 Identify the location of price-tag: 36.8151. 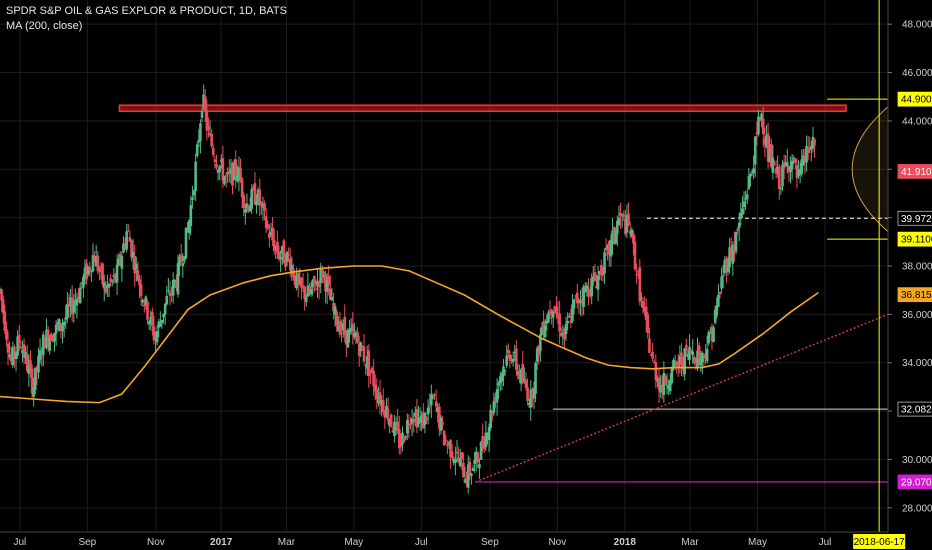
(914, 295).